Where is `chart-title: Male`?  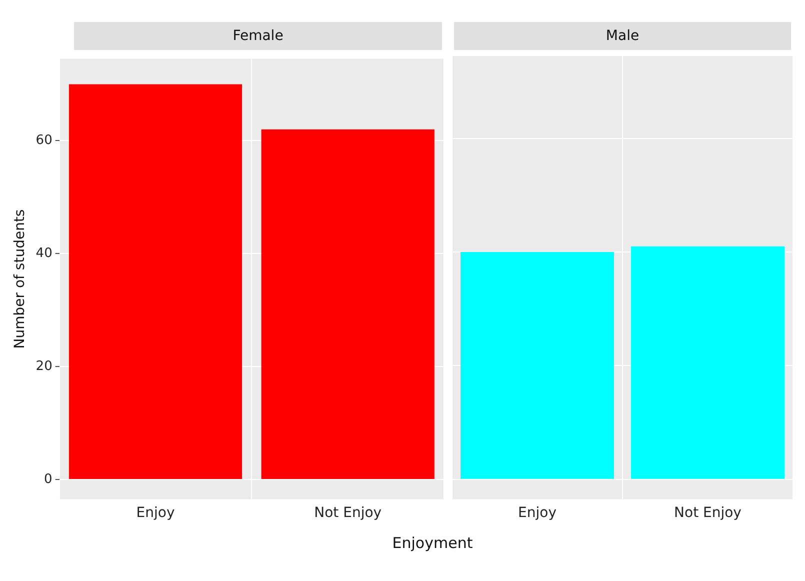 chart-title: Male is located at coordinates (622, 36).